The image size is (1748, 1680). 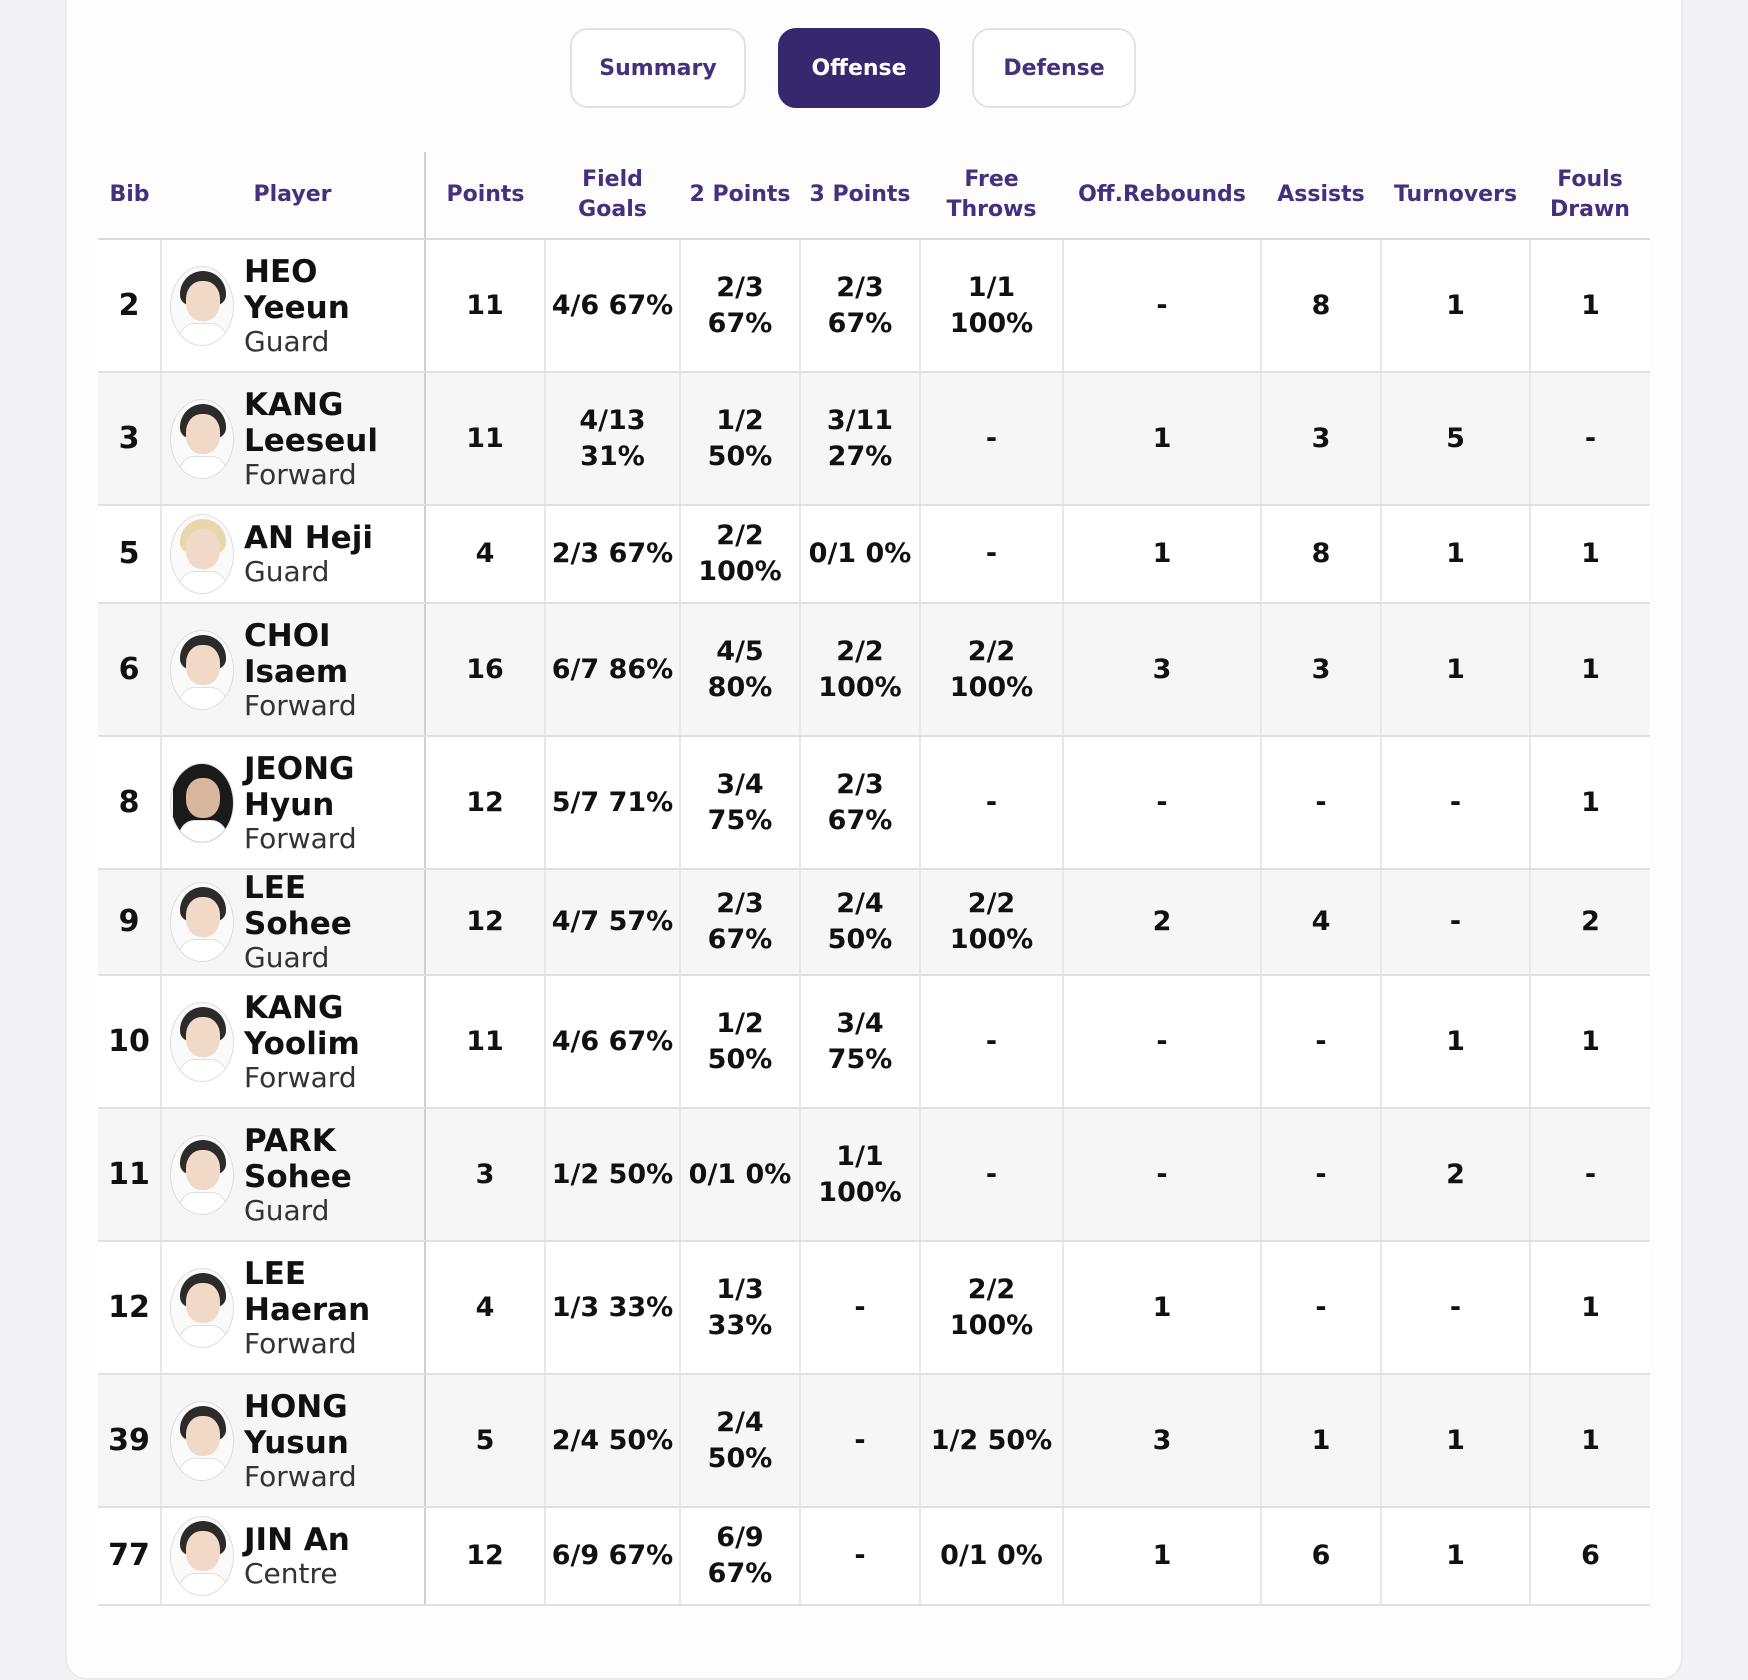 I want to click on player-name: CHOI Isaem, so click(x=296, y=653).